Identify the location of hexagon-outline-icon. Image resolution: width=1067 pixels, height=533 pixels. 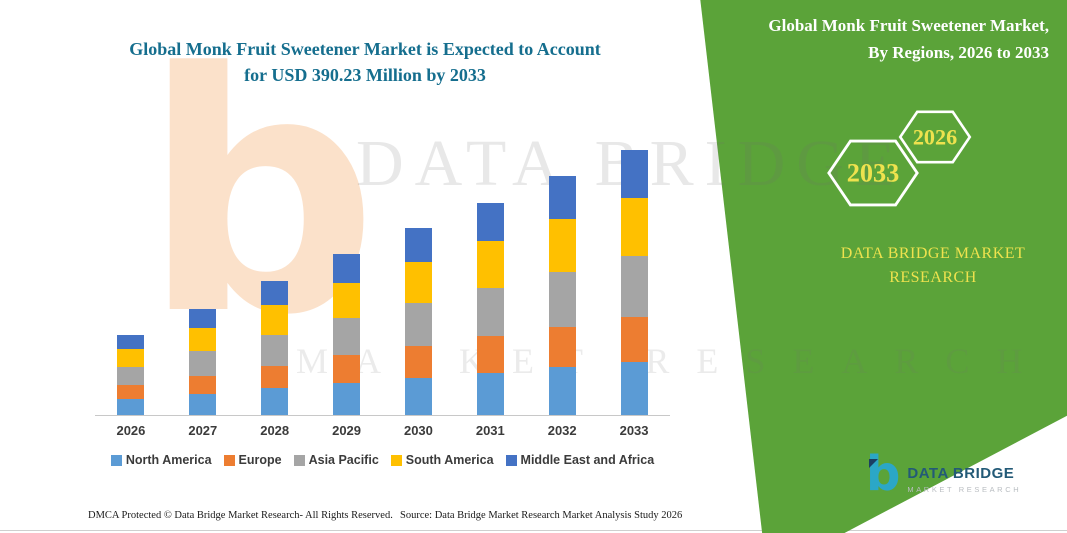
(935, 137).